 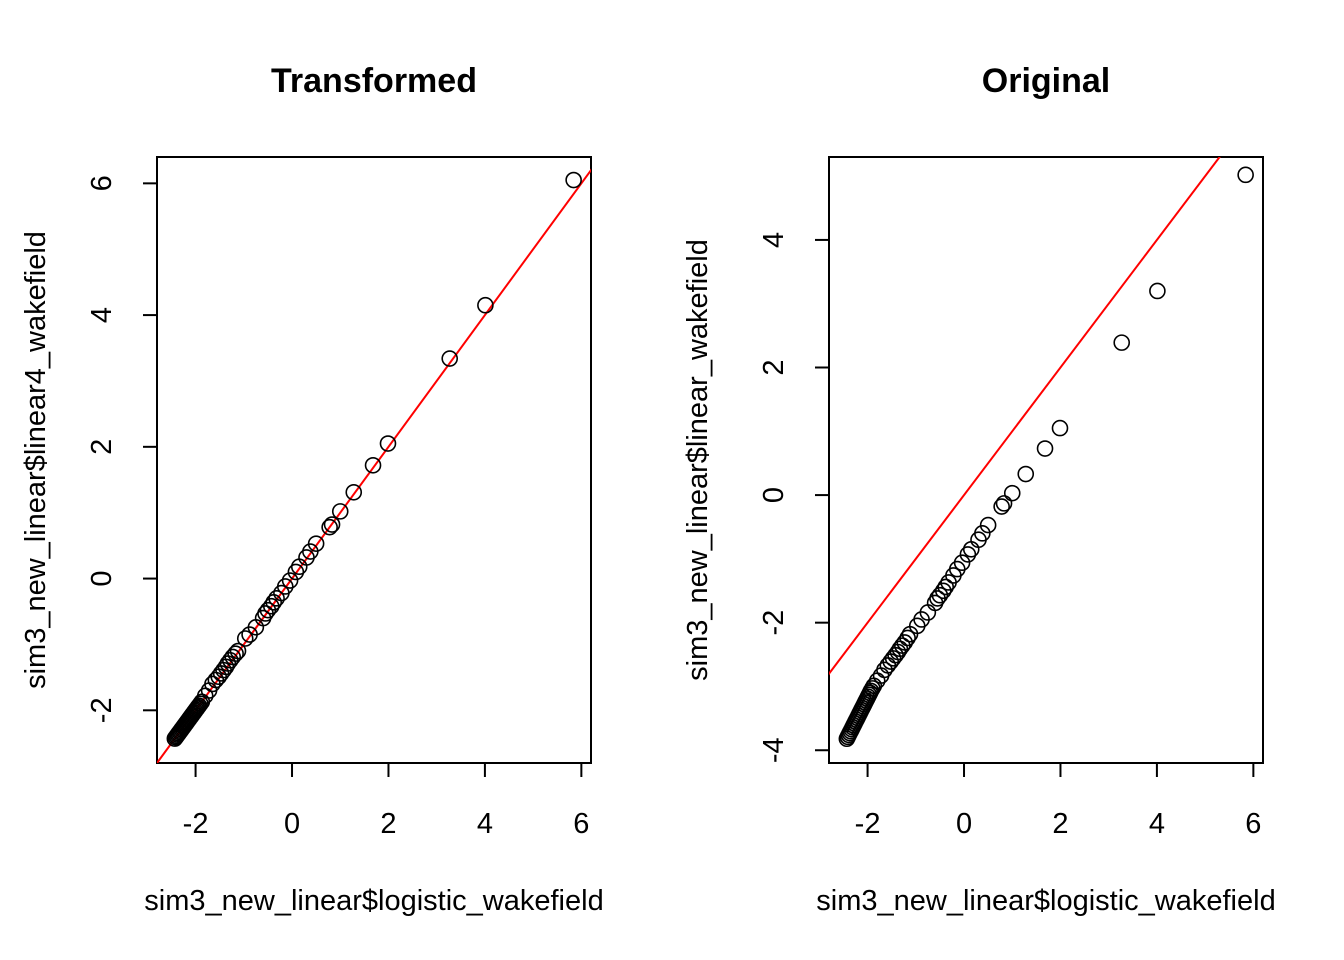 What do you see at coordinates (374, 81) in the screenshot?
I see `chart-title: Transformed` at bounding box center [374, 81].